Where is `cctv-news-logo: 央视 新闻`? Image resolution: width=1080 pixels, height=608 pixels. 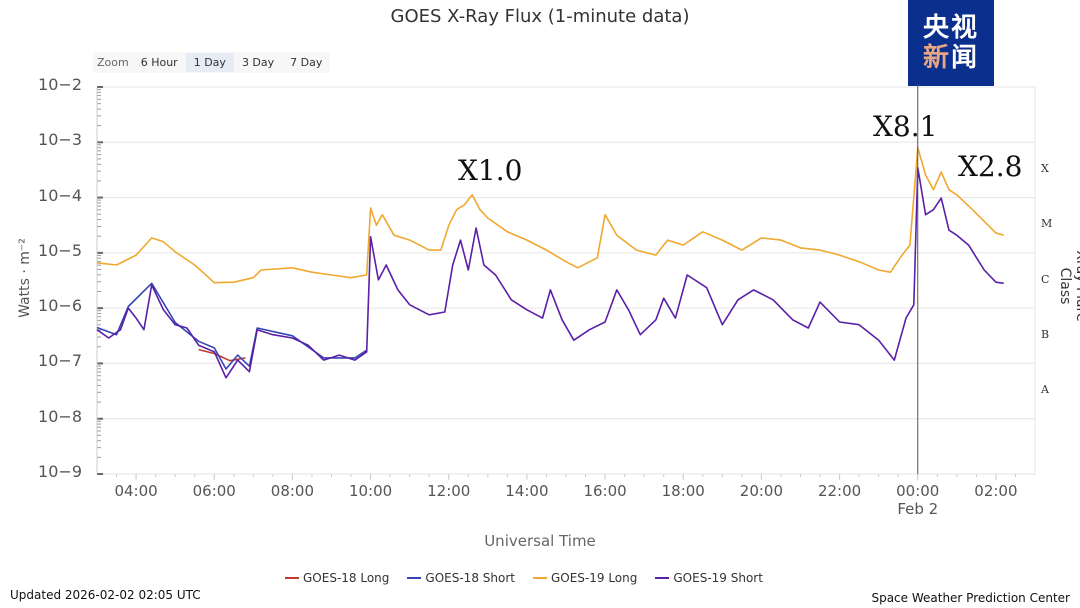 cctv-news-logo: 央视 新闻 is located at coordinates (951, 43).